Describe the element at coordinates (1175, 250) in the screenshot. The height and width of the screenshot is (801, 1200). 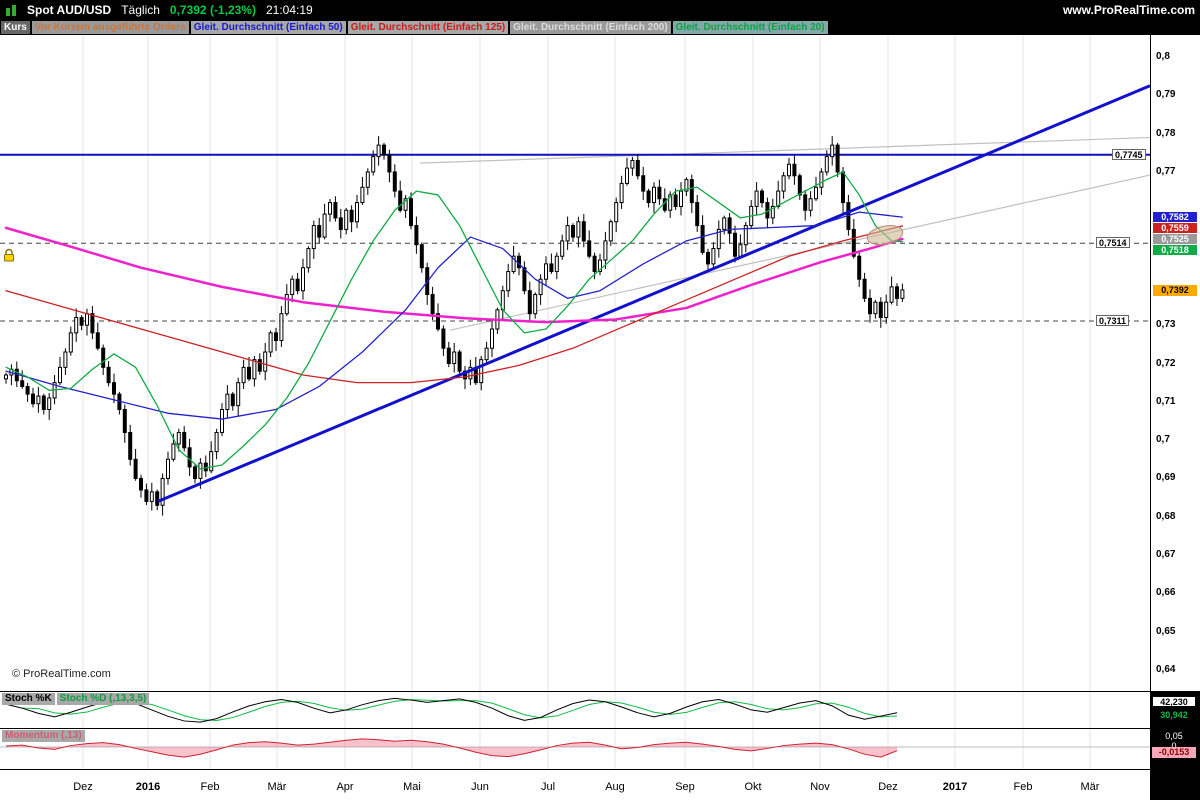
I see `ma-value-label: 0,7518` at that location.